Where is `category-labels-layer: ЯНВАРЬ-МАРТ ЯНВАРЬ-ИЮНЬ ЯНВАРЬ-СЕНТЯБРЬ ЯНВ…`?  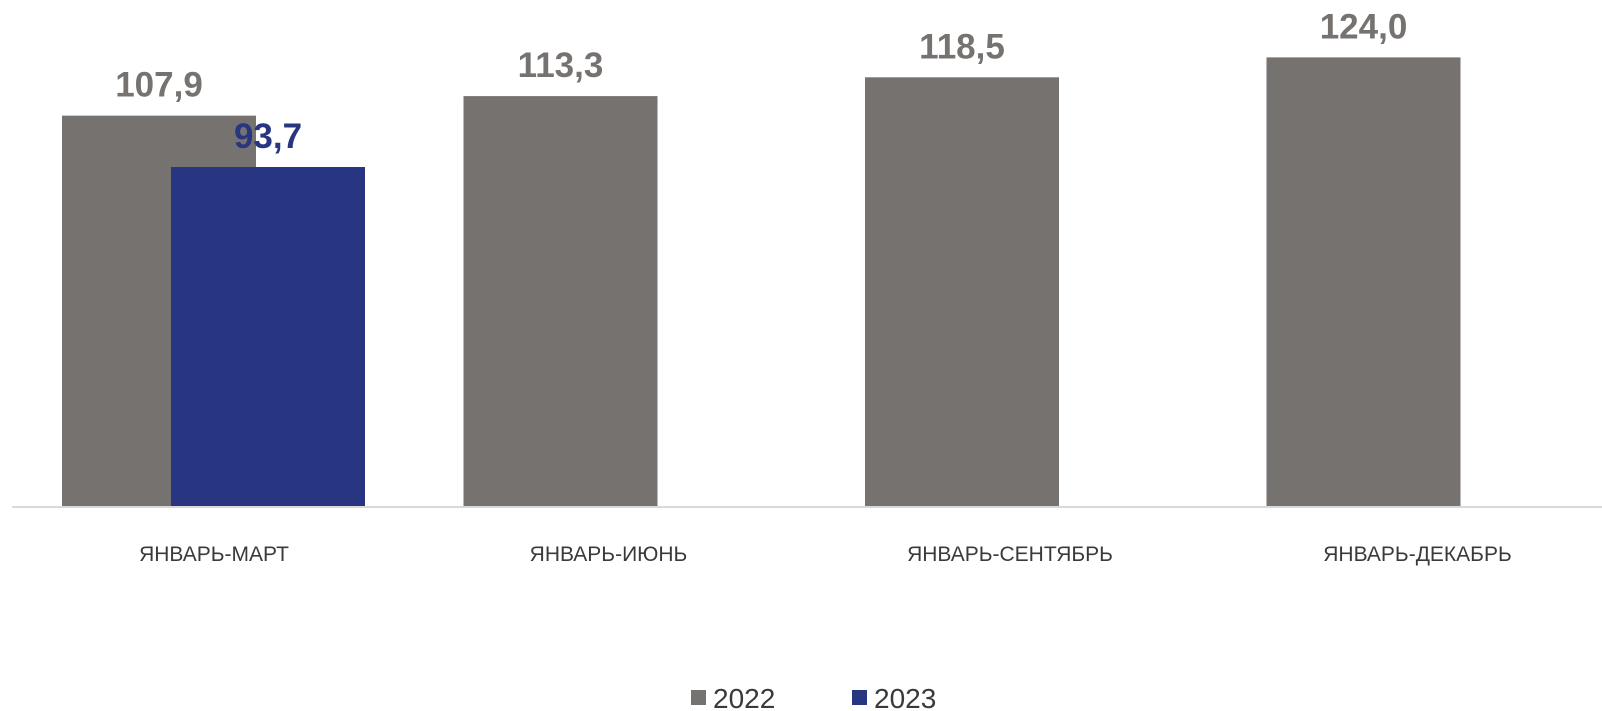 category-labels-layer: ЯНВАРЬ-МАРТ ЯНВАРЬ-ИЮНЬ ЯНВАРЬ-СЕНТЯБРЬ ЯНВ… is located at coordinates (825, 554).